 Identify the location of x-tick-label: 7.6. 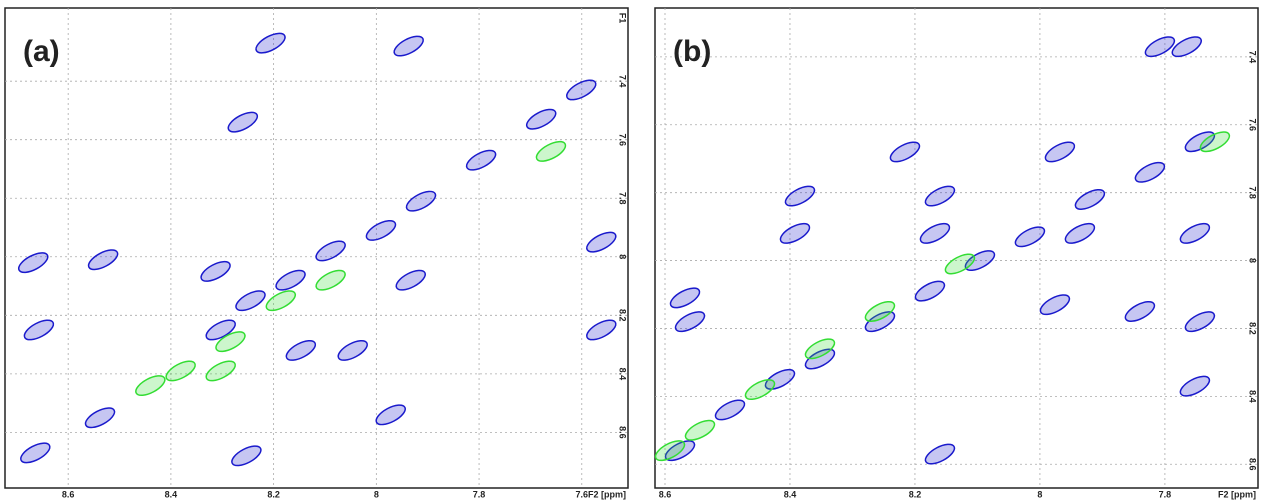
(582, 494).